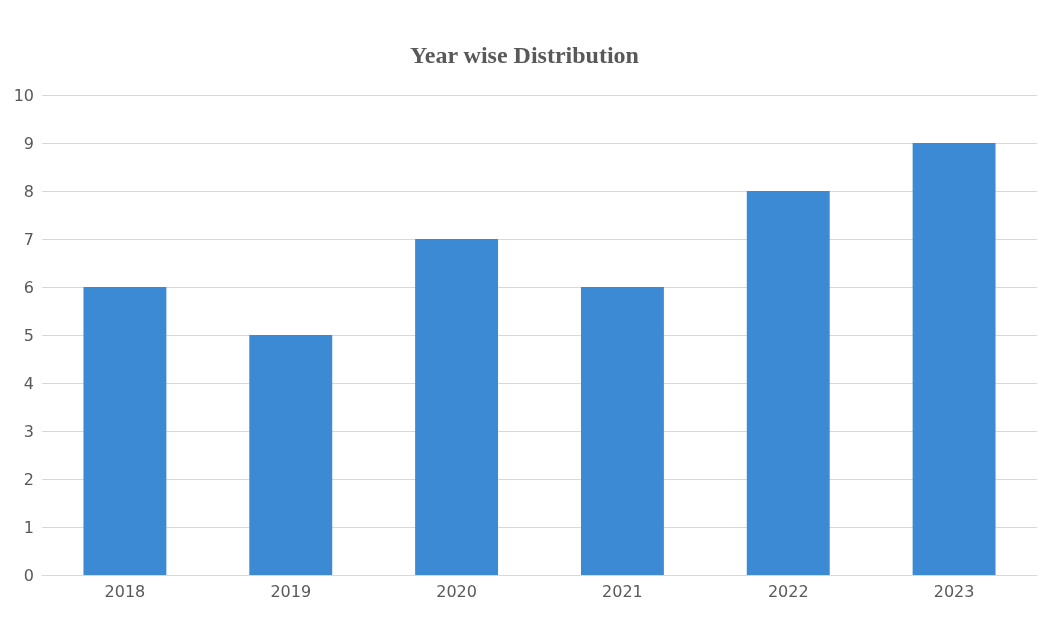 The width and height of the screenshot is (1049, 628). I want to click on y-tick-label: 9, so click(28, 143).